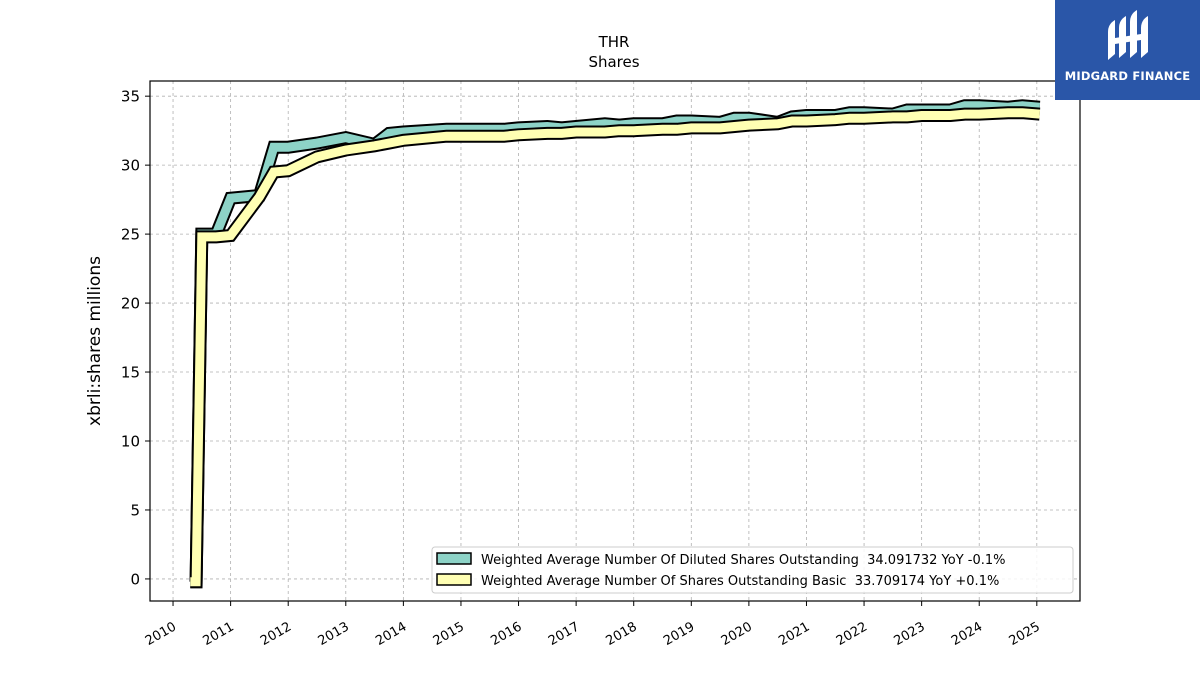 The height and width of the screenshot is (675, 1200). I want to click on x-tick-label: 2019, so click(679, 634).